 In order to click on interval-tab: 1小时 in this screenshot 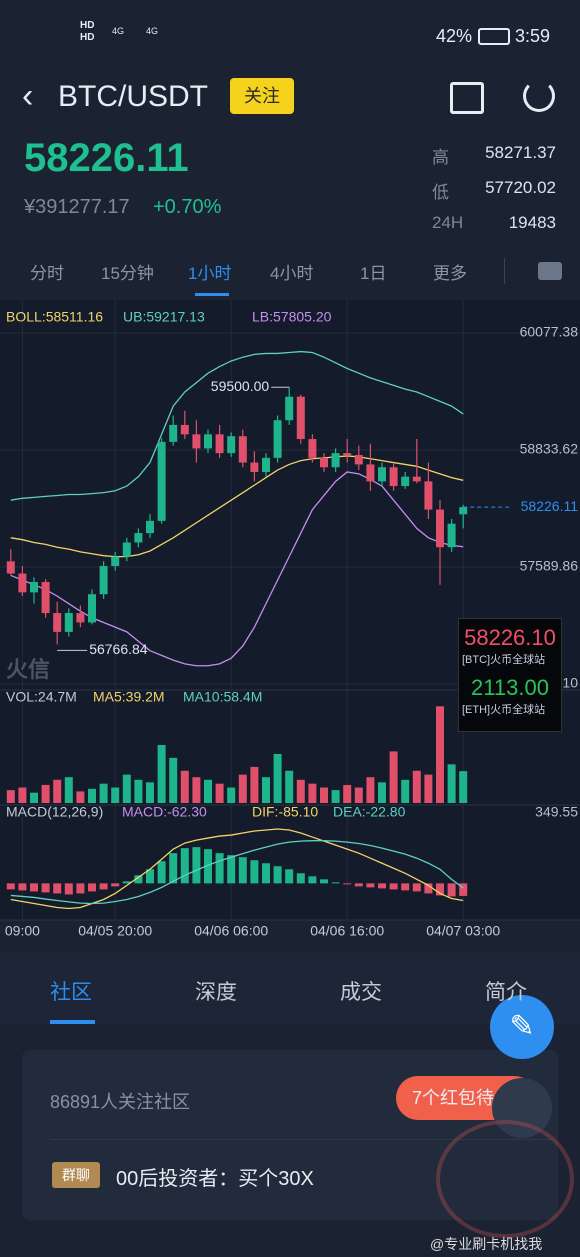, I will do `click(210, 273)`.